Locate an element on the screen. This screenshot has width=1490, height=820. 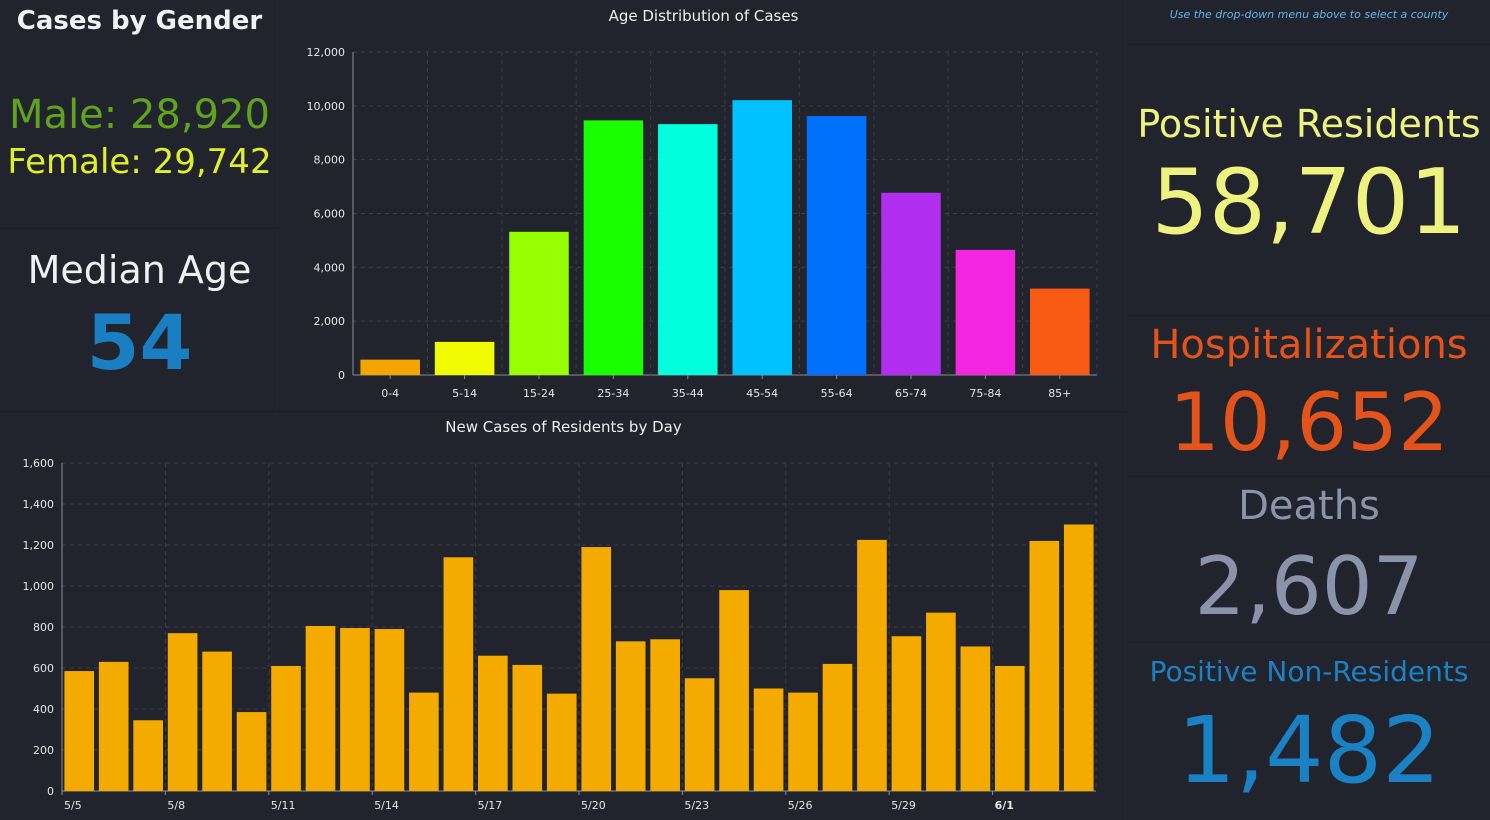
y-tick-label: 6,000 is located at coordinates (330, 214).